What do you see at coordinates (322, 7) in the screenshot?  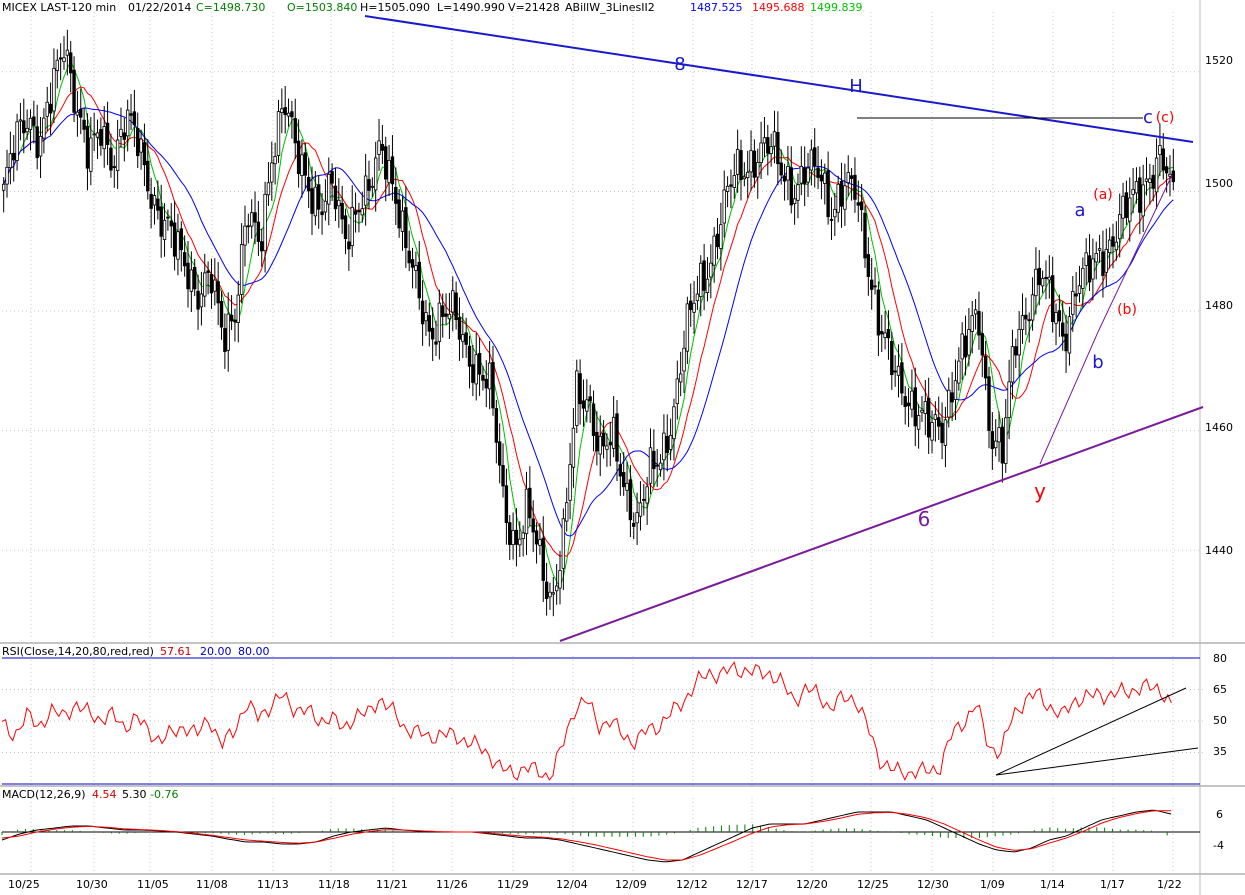 I see `open-label: O=1503.840` at bounding box center [322, 7].